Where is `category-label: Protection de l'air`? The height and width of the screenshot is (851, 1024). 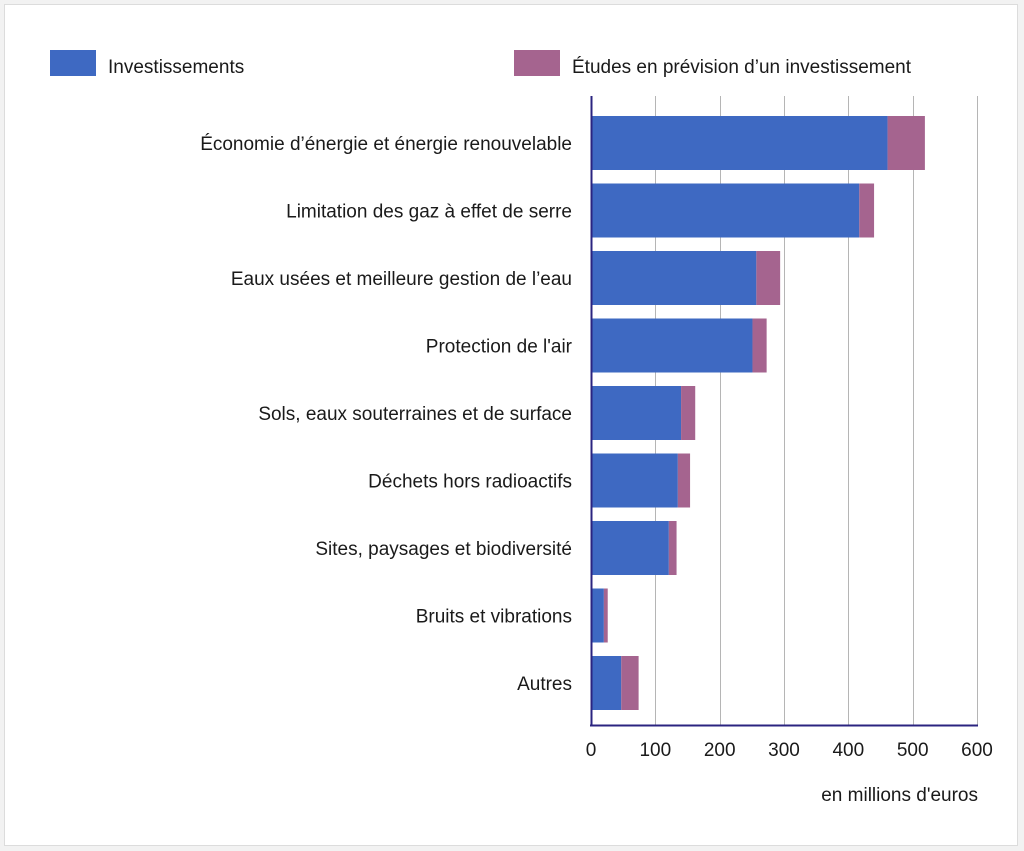 category-label: Protection de l'air is located at coordinates (499, 347).